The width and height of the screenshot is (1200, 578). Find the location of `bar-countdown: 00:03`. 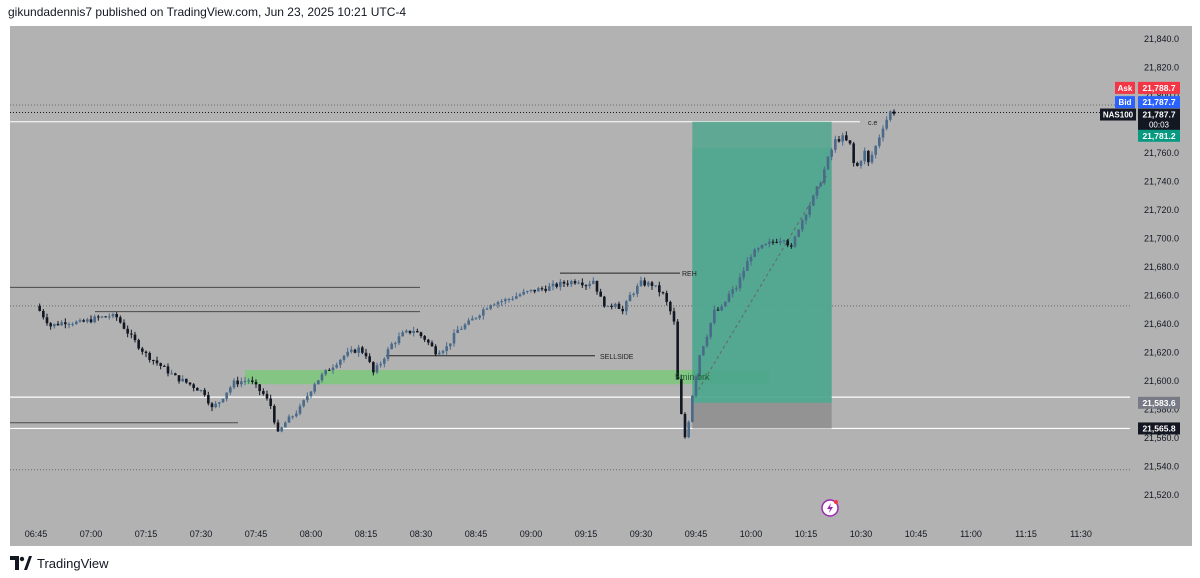

bar-countdown: 00:03 is located at coordinates (1159, 125).